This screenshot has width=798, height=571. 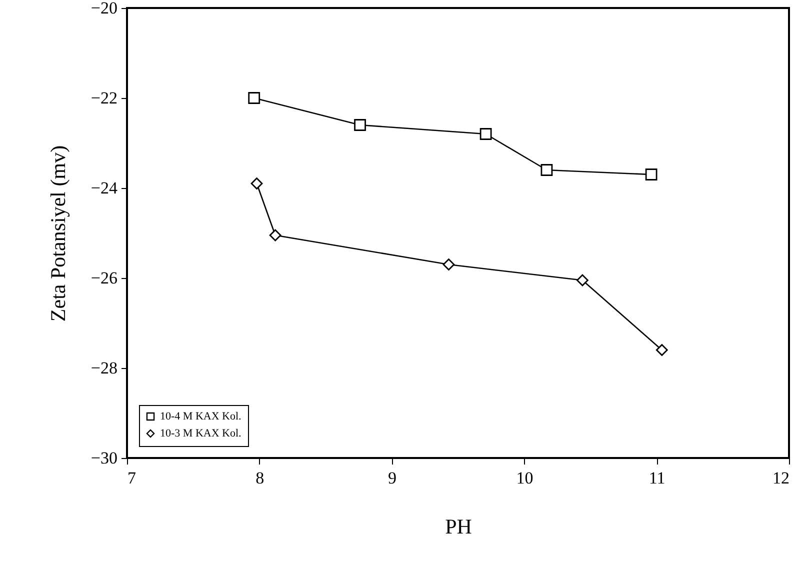 I want to click on x-tick-label: 8, so click(x=260, y=478).